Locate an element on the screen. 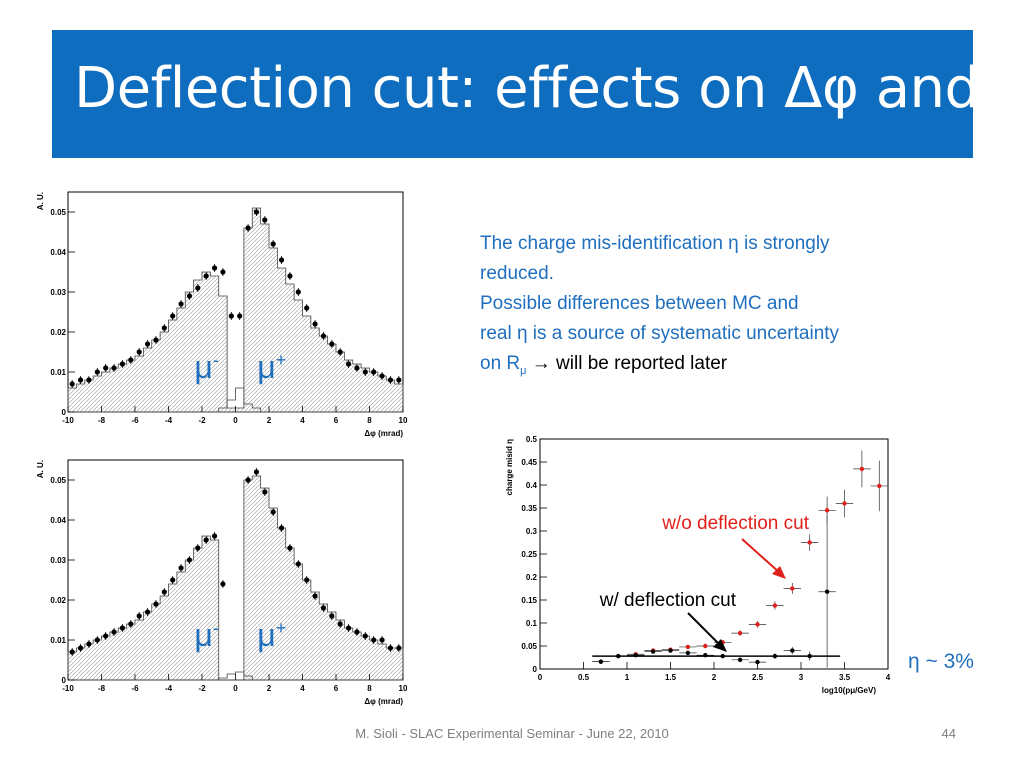 The height and width of the screenshot is (768, 1024). y-tick-label: 0.35 is located at coordinates (529, 508).